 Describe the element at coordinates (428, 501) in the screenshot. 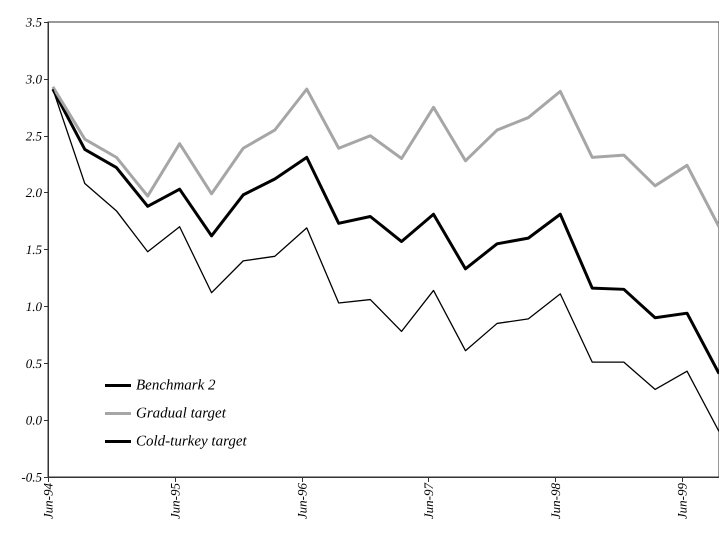

I see `x-tick-label: Jun-97` at that location.